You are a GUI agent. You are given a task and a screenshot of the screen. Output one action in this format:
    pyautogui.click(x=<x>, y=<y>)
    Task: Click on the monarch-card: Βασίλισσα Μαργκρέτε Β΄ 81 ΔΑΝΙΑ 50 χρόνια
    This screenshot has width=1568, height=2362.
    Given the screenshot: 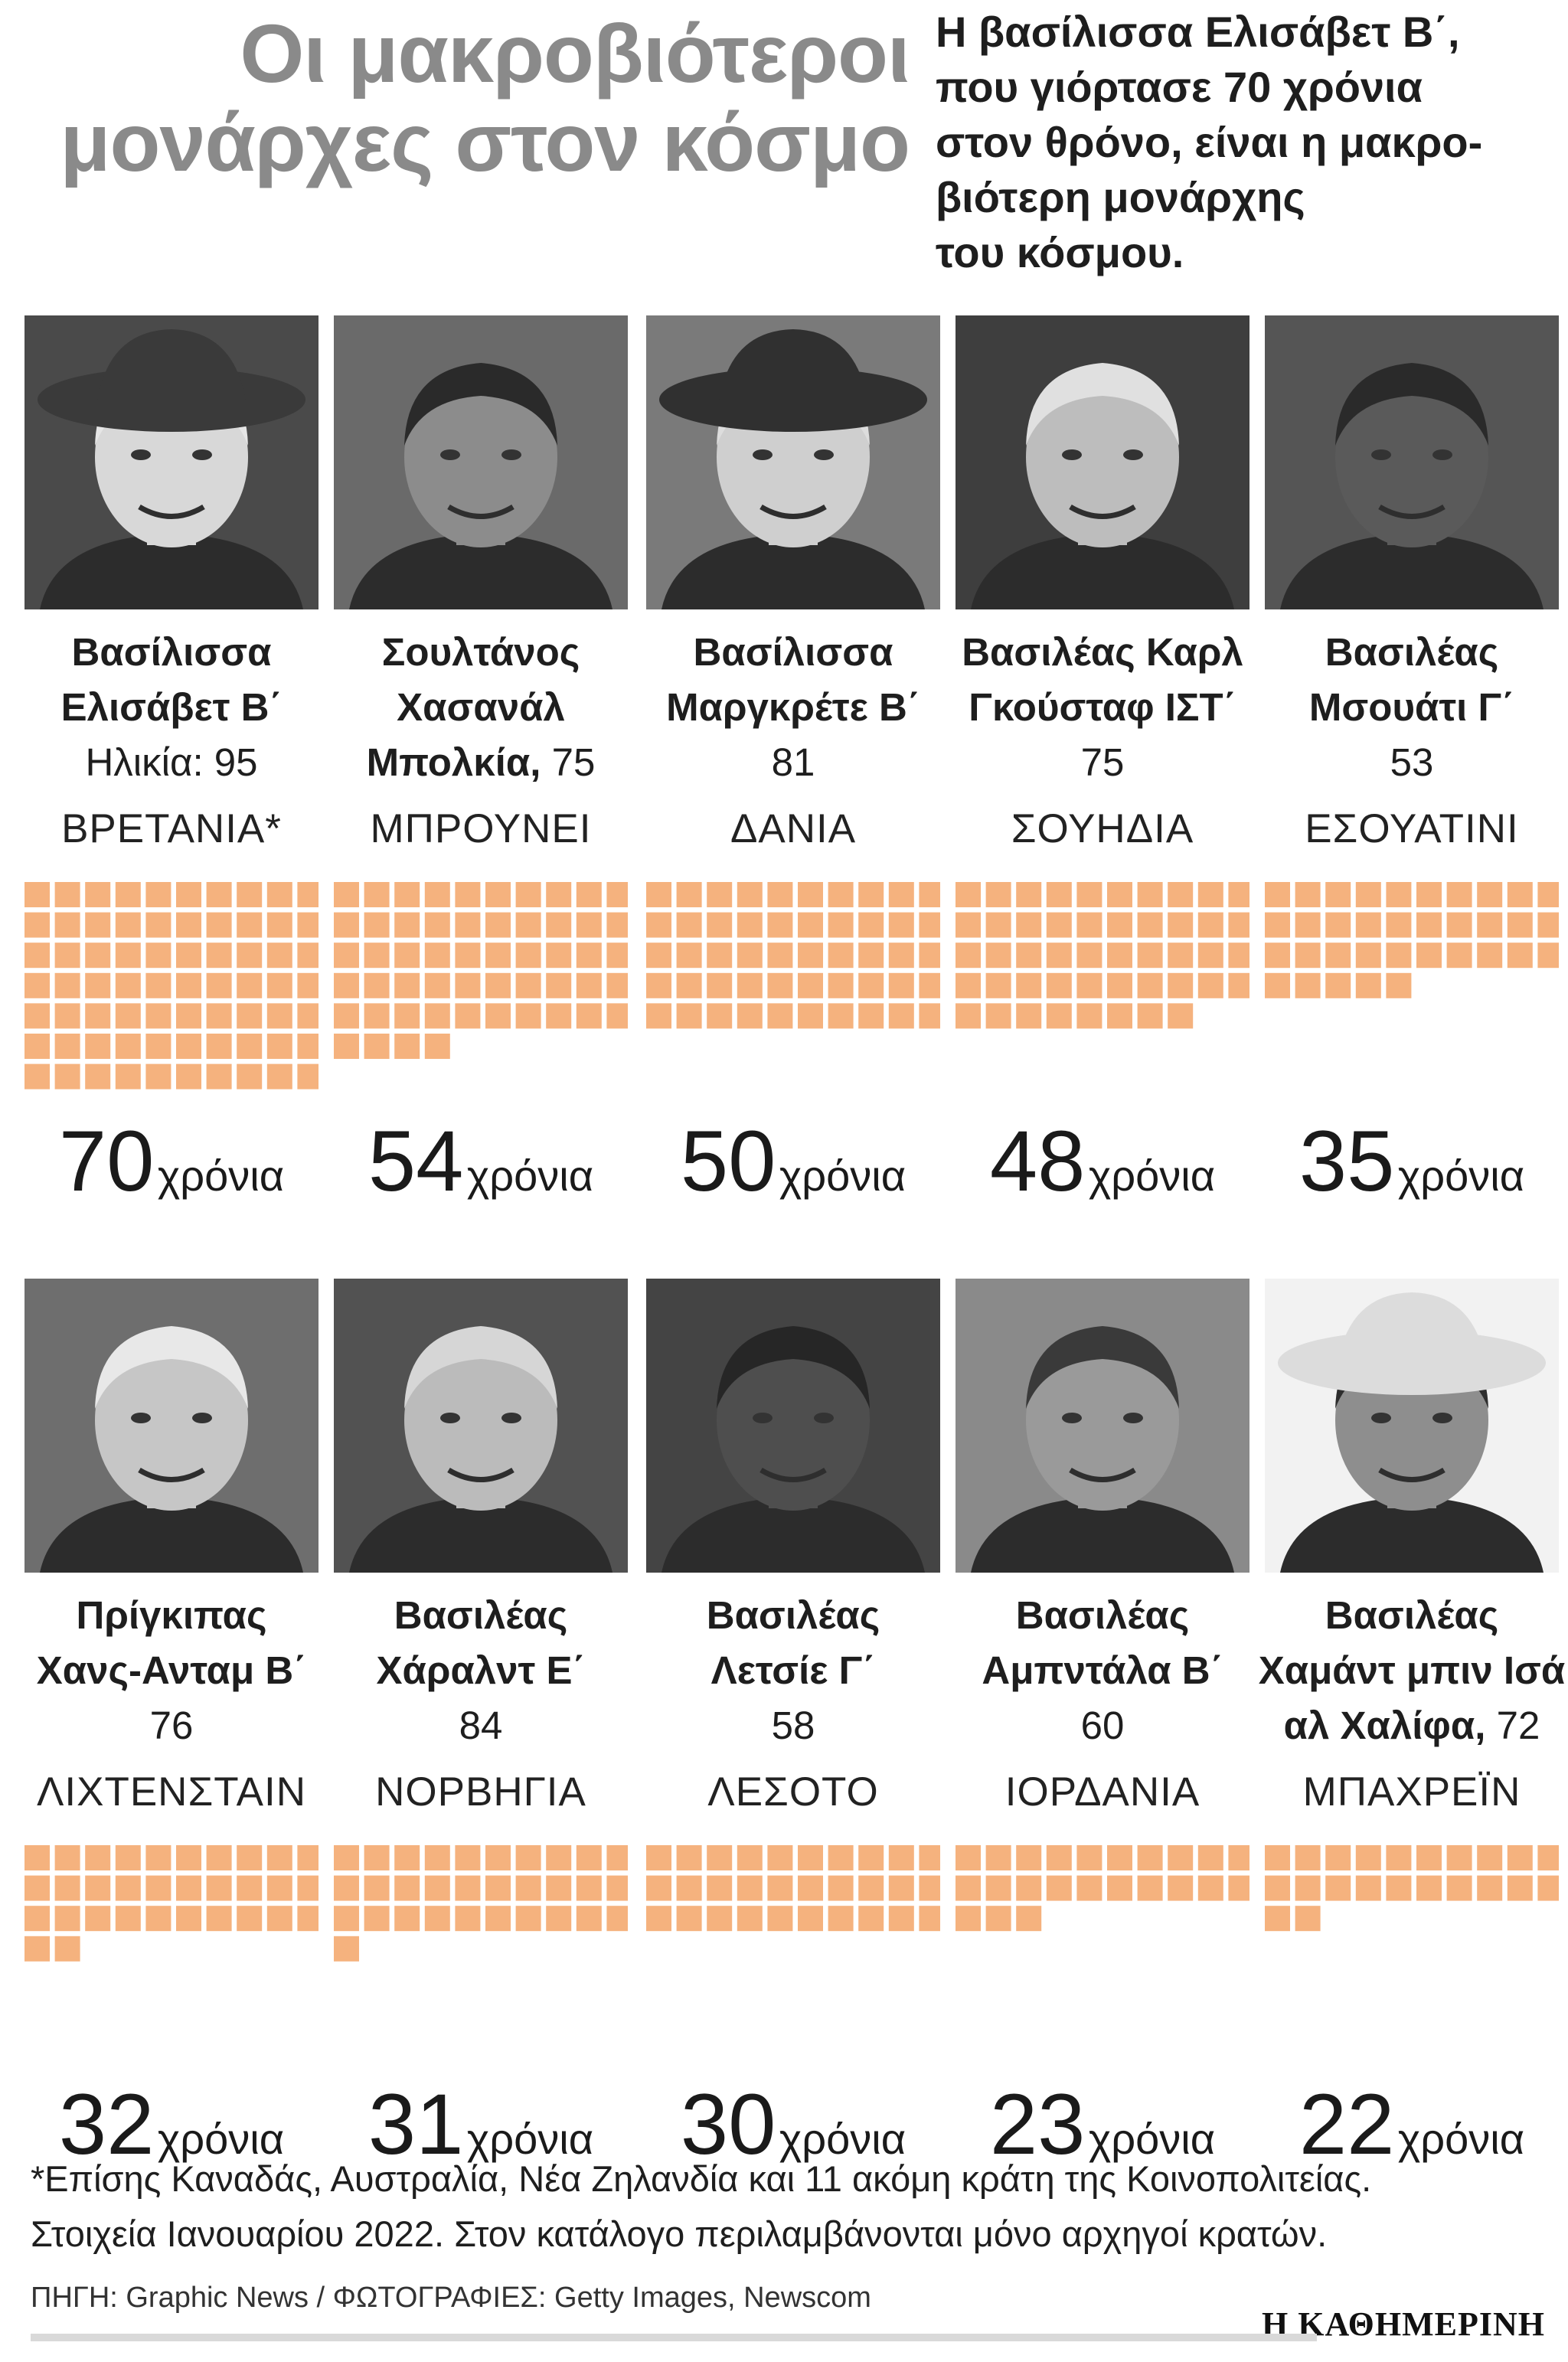 What is the action you would take?
    pyautogui.click(x=795, y=782)
    